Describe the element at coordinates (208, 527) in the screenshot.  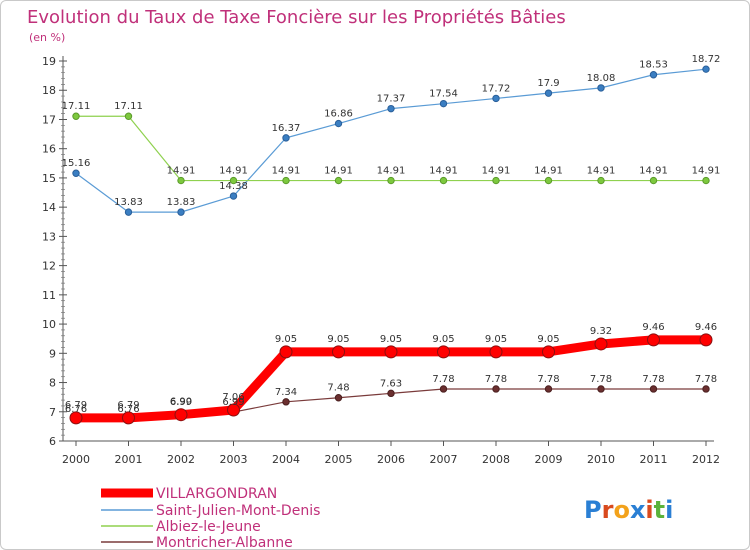
I see `legend-label-albiez-le-jeune: Albiez-le-Jeune` at that location.